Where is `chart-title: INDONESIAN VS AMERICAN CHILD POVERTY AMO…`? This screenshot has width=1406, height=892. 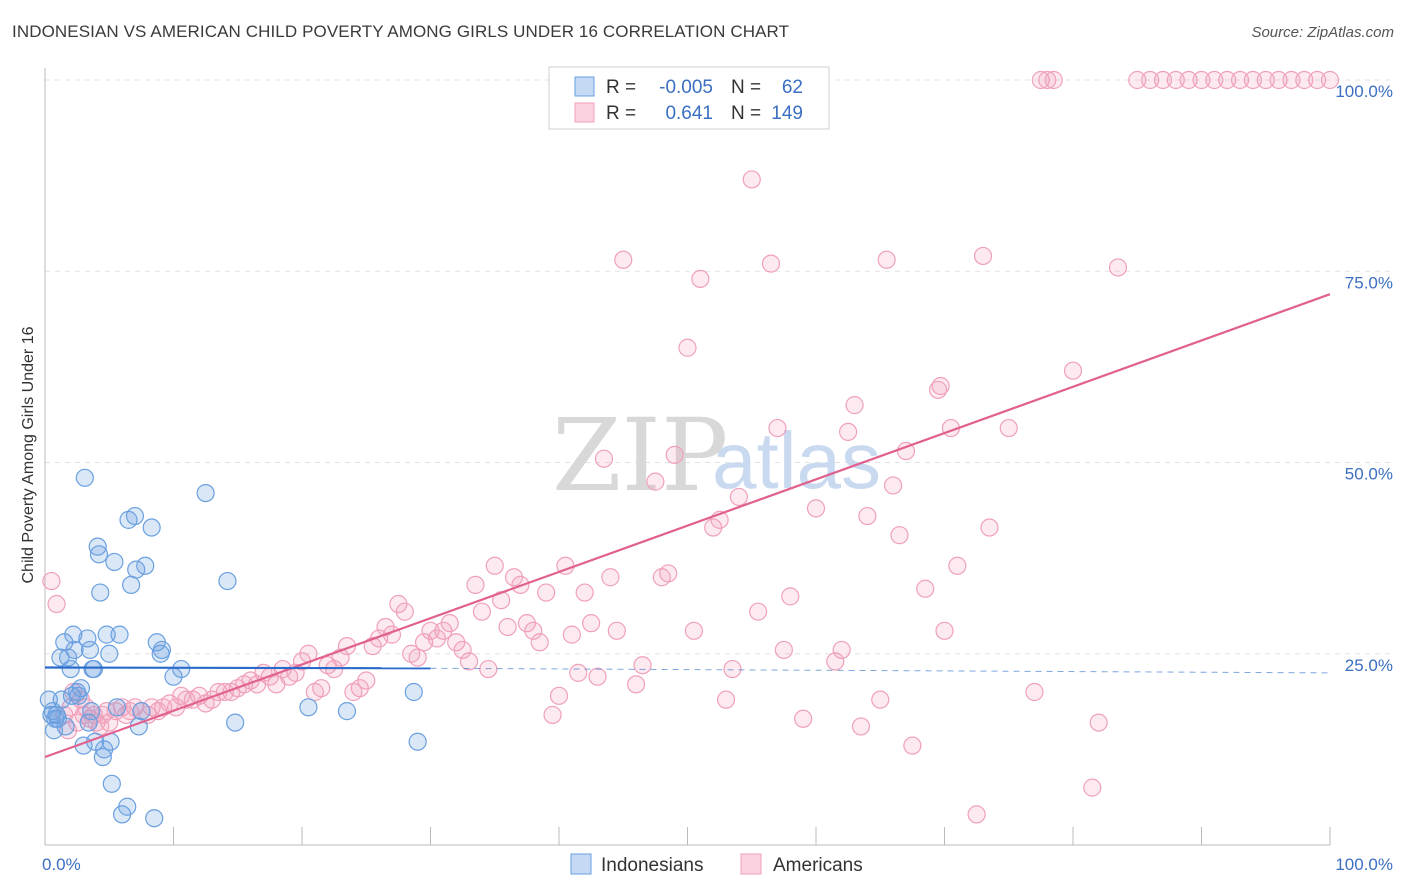
chart-title: INDONESIAN VS AMERICAN CHILD POVERTY AMO… is located at coordinates (401, 31).